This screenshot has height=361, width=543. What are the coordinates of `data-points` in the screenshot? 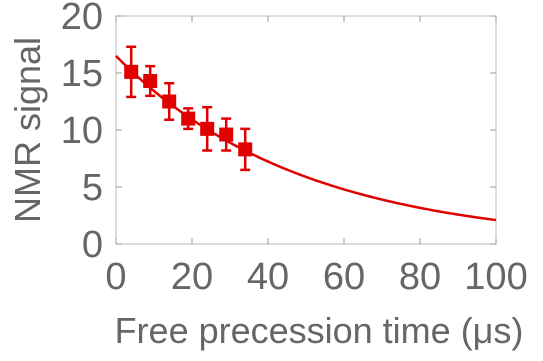 It's located at (188, 108).